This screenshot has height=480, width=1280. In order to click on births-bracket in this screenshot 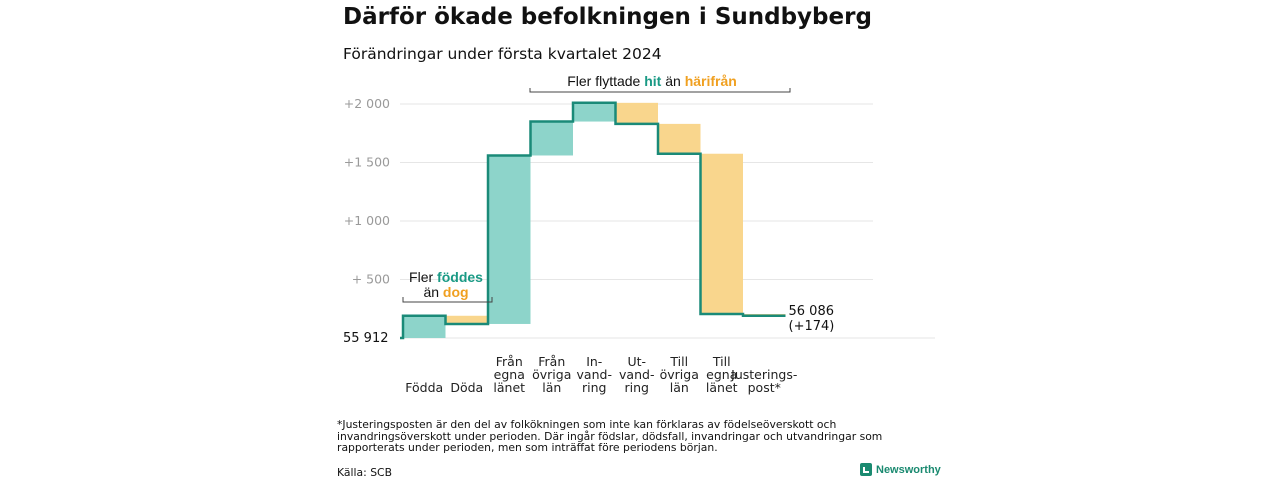, I will do `click(447, 300)`.